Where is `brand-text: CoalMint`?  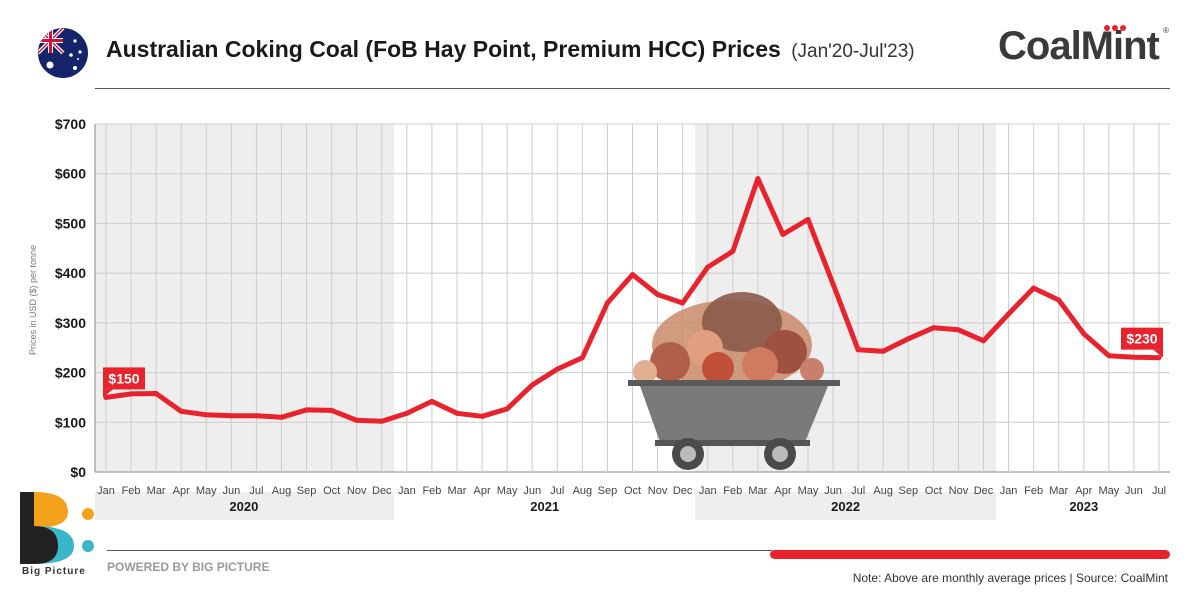 brand-text: CoalMint is located at coordinates (1079, 46).